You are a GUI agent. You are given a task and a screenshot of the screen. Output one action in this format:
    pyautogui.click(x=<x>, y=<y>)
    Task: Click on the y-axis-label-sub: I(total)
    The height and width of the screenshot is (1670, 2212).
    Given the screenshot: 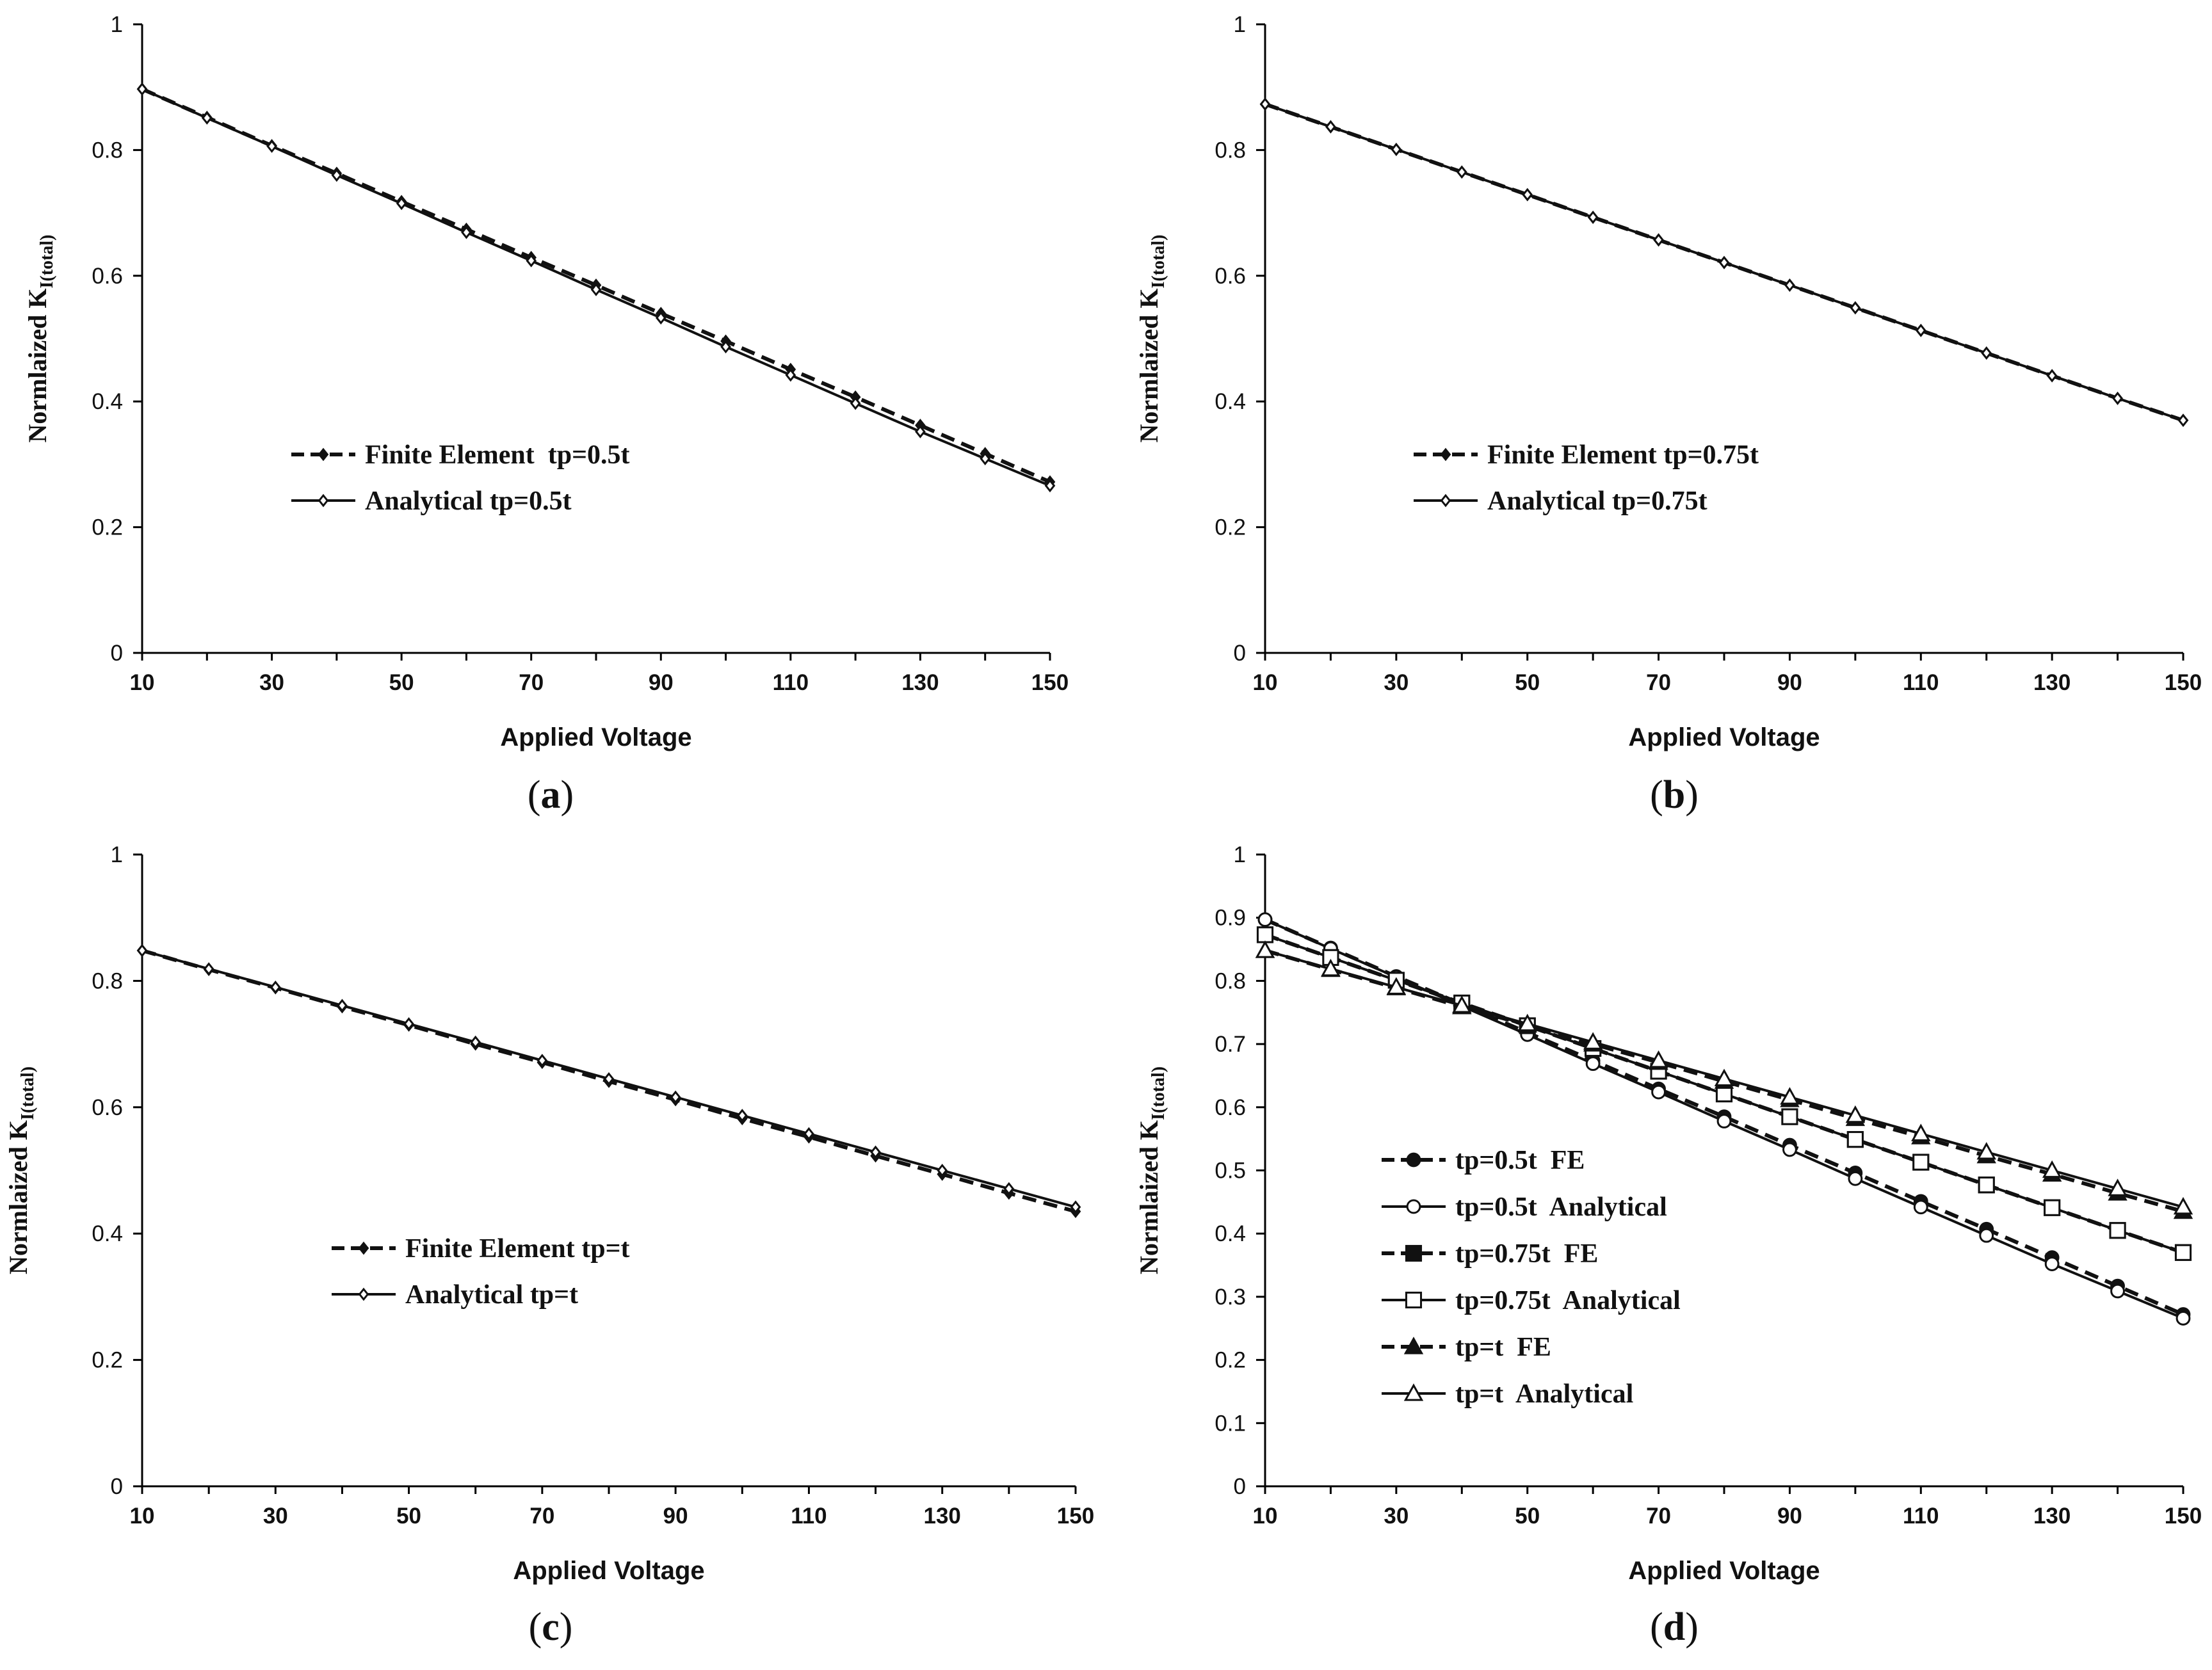 What is the action you would take?
    pyautogui.click(x=28, y=1093)
    